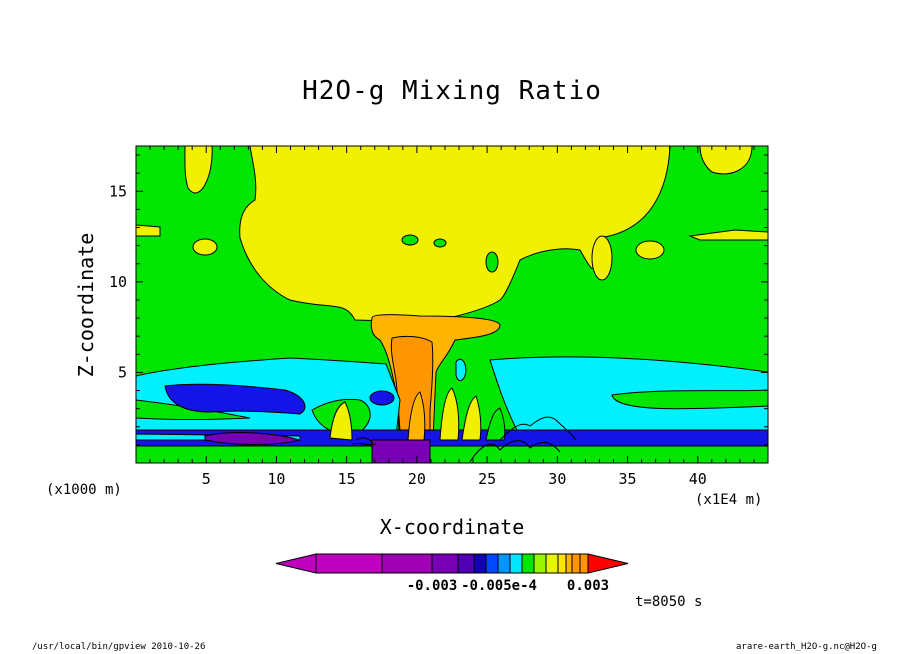 The height and width of the screenshot is (654, 904). Describe the element at coordinates (608, 563) in the screenshot. I see `colorbar-high-triangle` at that location.